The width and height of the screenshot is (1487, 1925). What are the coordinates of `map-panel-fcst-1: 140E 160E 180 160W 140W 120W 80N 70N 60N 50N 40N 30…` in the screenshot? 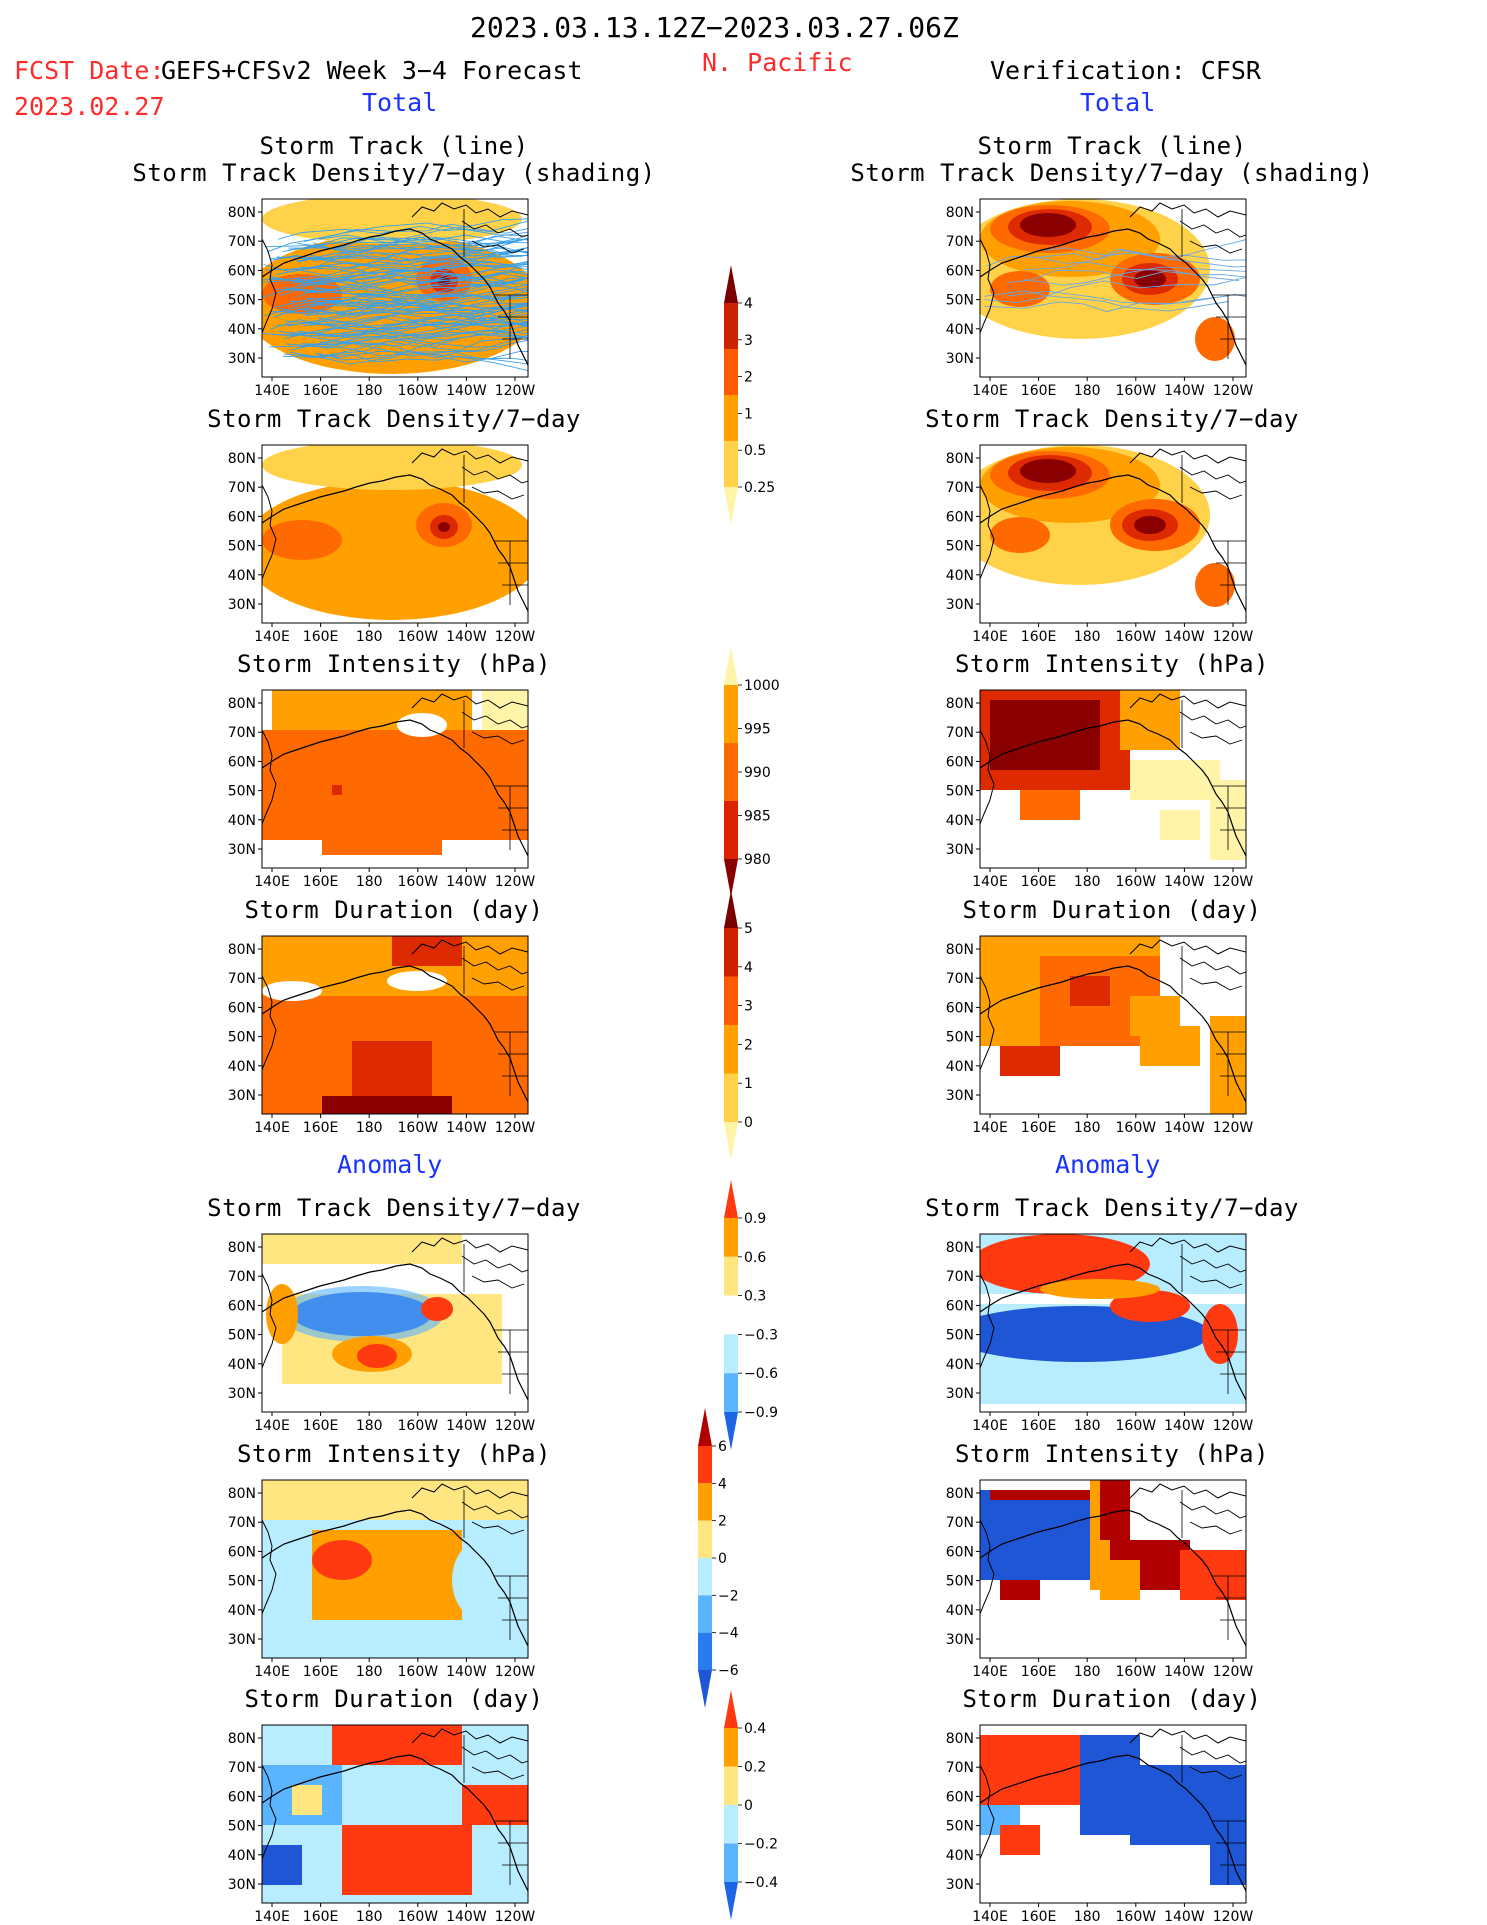 It's located at (381, 544).